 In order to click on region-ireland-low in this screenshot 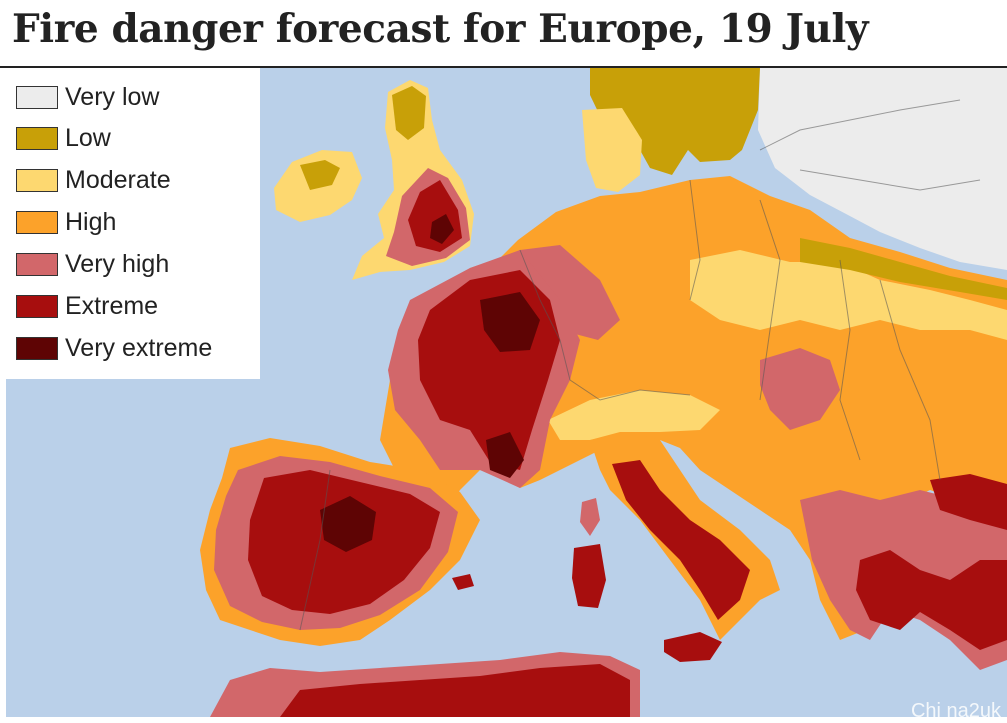, I will do `click(320, 175)`.